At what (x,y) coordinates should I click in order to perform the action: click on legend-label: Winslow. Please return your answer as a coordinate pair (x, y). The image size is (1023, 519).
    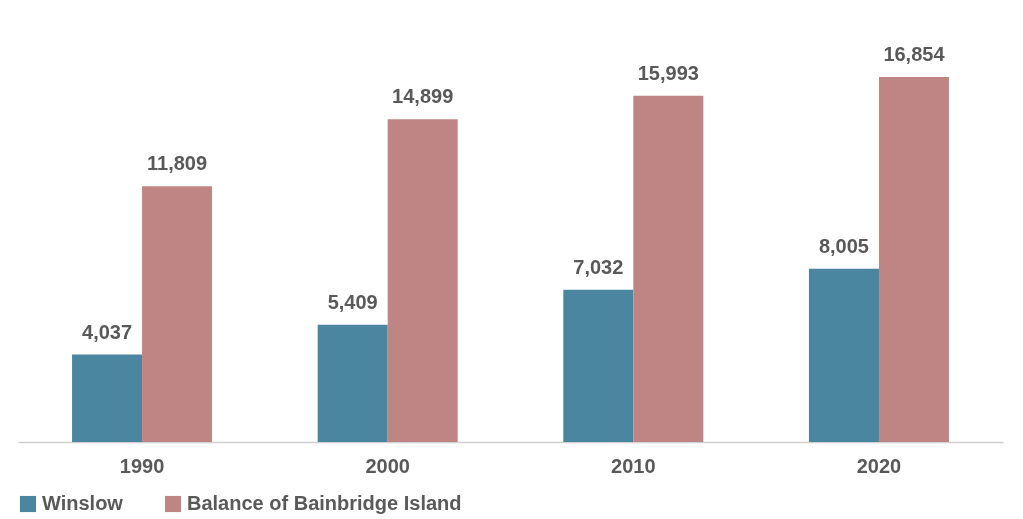
    Looking at the image, I should click on (83, 503).